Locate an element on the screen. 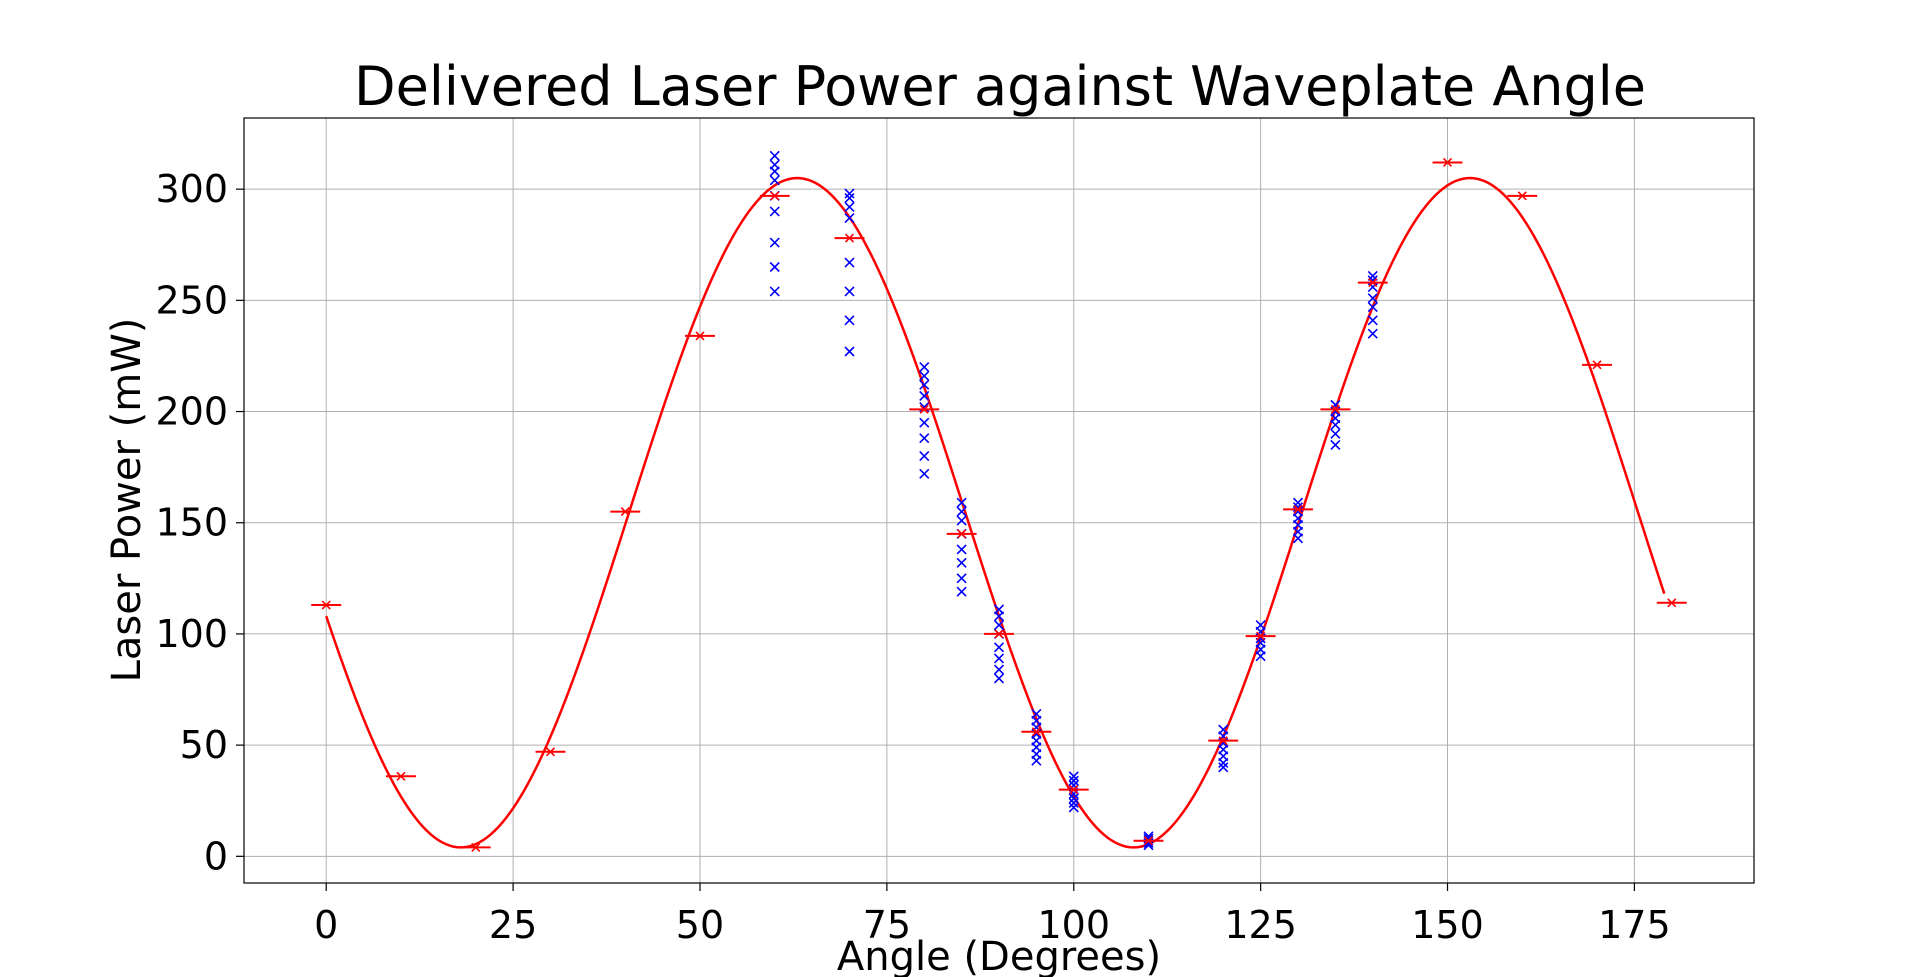  x-tick-label: 25 is located at coordinates (513, 925).